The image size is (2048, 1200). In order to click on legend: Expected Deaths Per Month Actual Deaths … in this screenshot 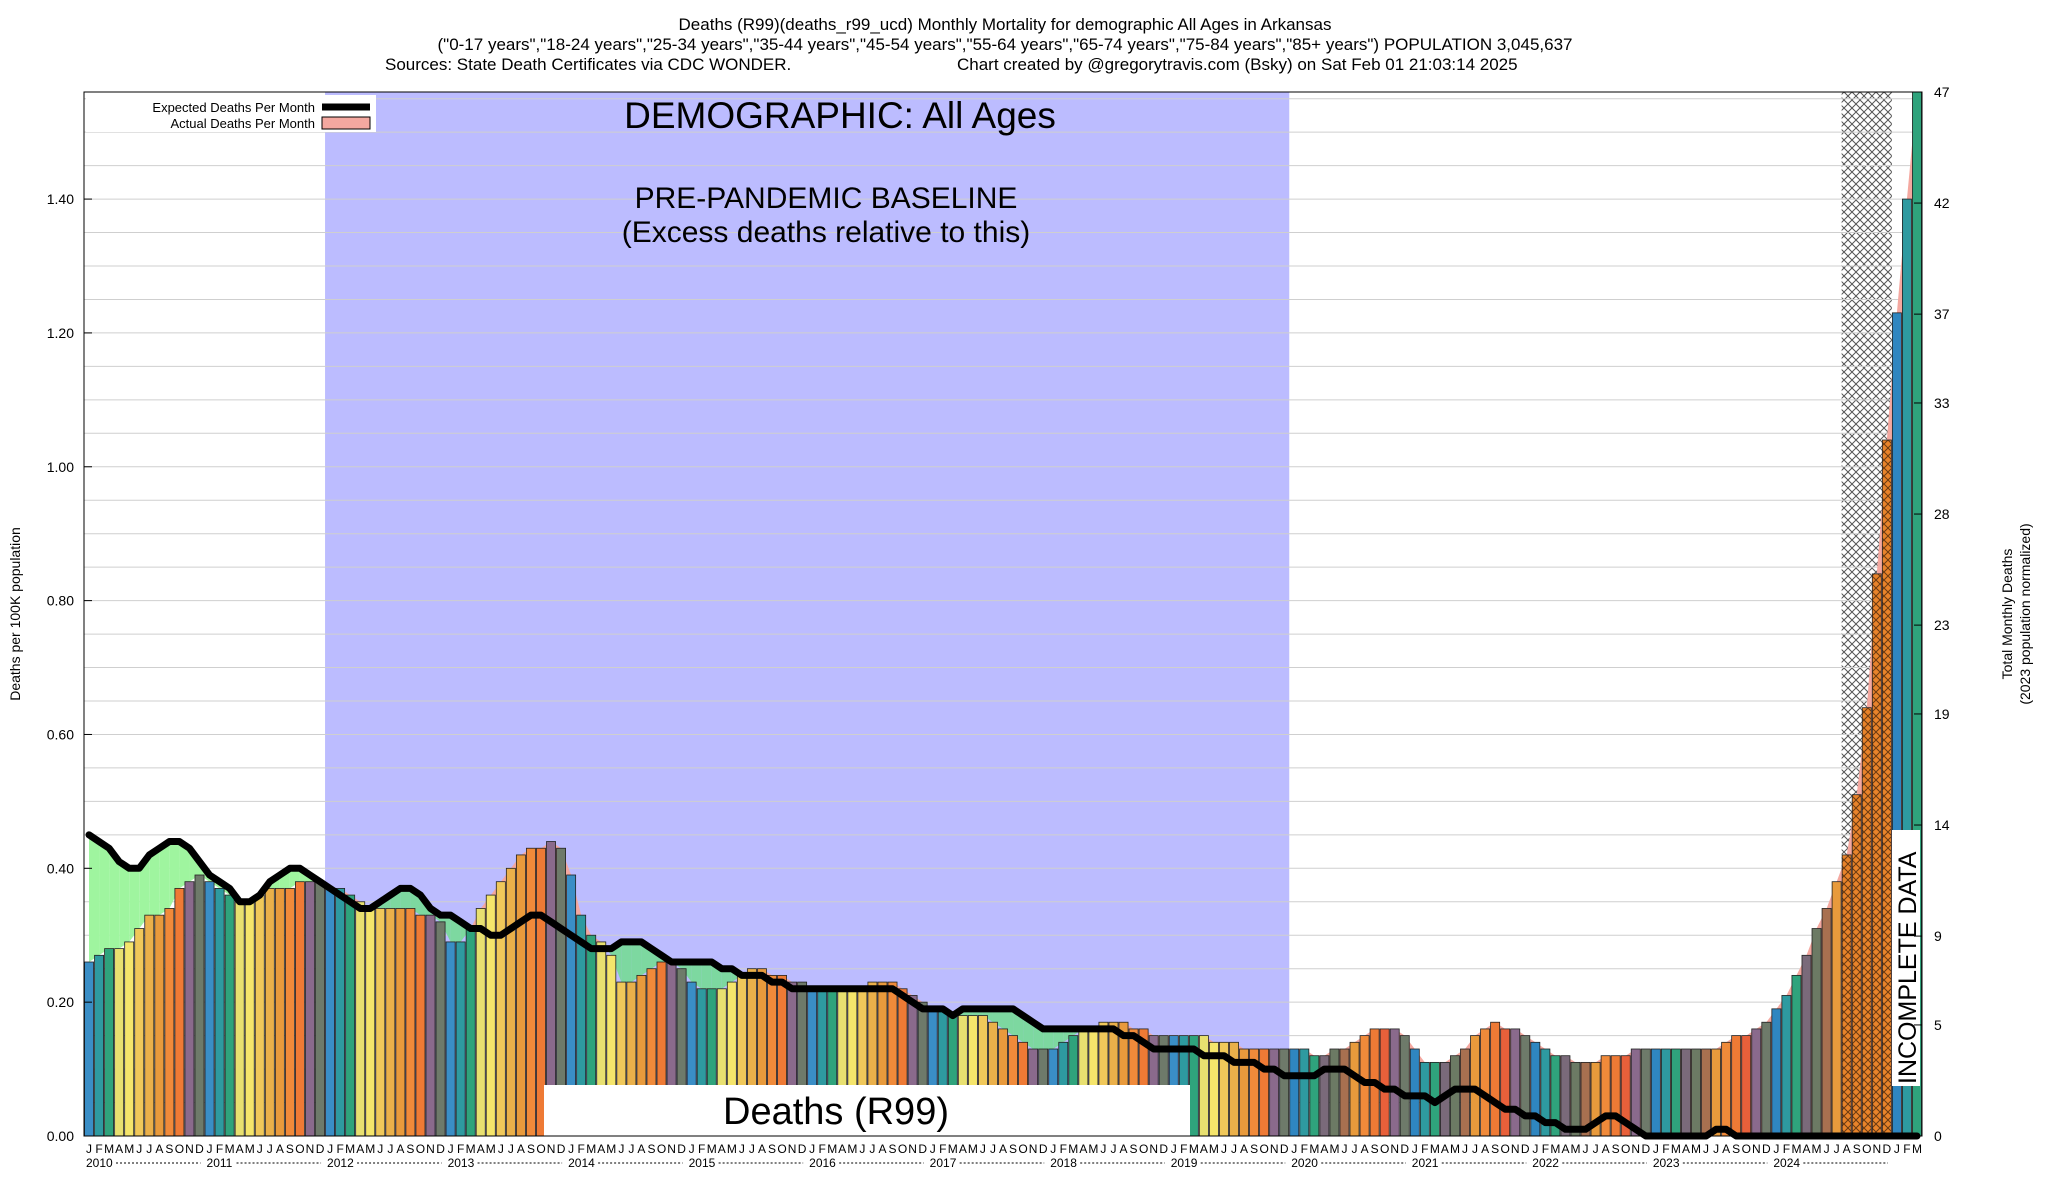, I will do `click(231, 113)`.